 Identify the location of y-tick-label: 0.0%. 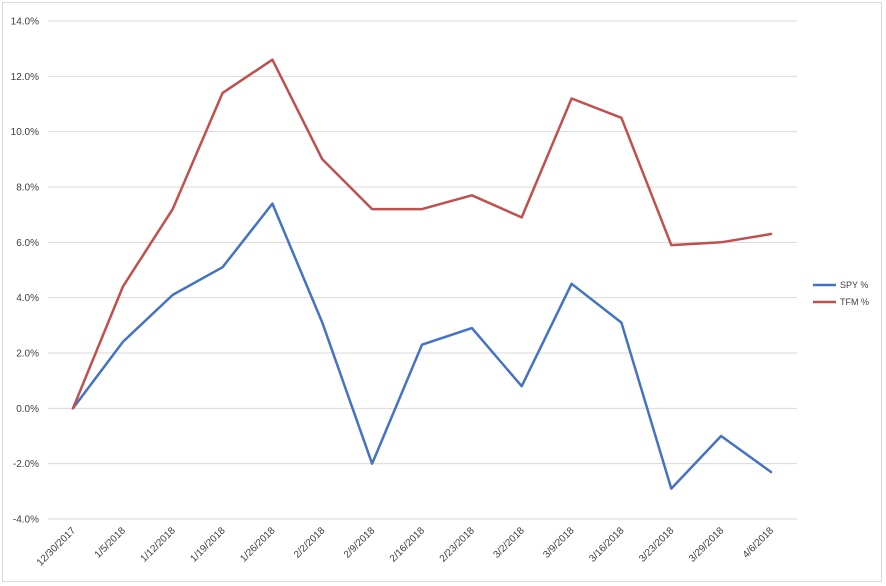
(27, 409).